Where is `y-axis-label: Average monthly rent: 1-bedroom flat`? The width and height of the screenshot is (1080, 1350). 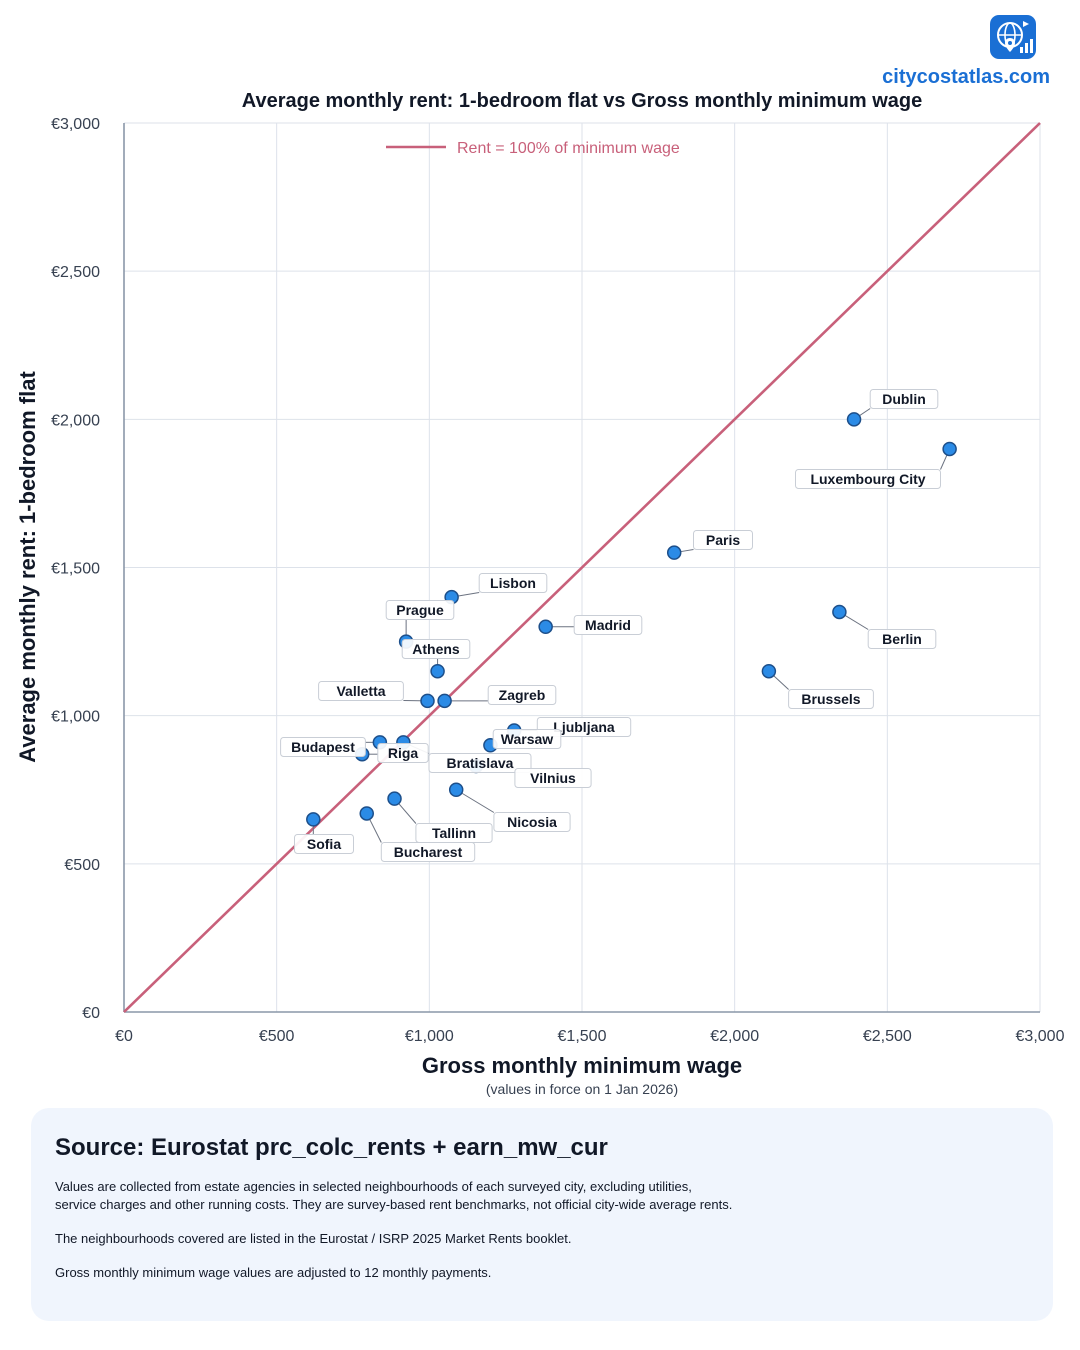 y-axis-label: Average monthly rent: 1-bedroom flat is located at coordinates (27, 567).